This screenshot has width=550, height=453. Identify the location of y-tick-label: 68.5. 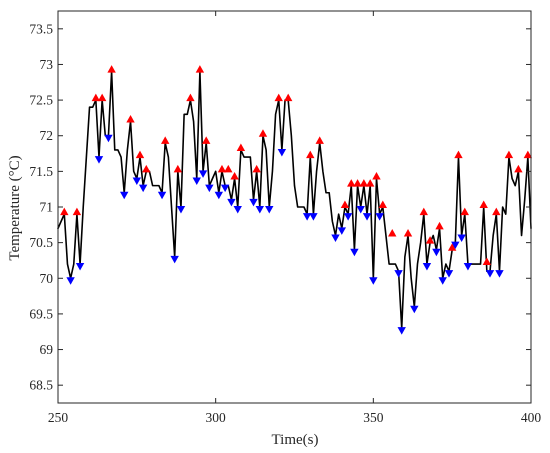
(41, 385).